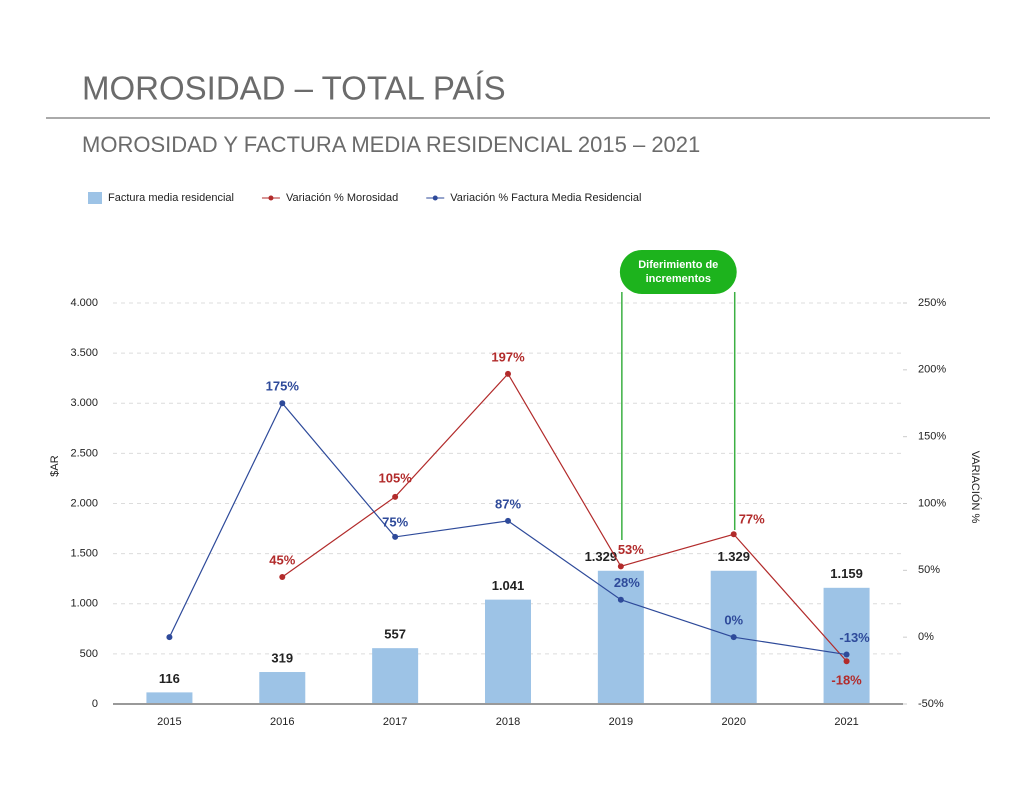  Describe the element at coordinates (169, 678) in the screenshot. I see `bar-label: 116` at that location.